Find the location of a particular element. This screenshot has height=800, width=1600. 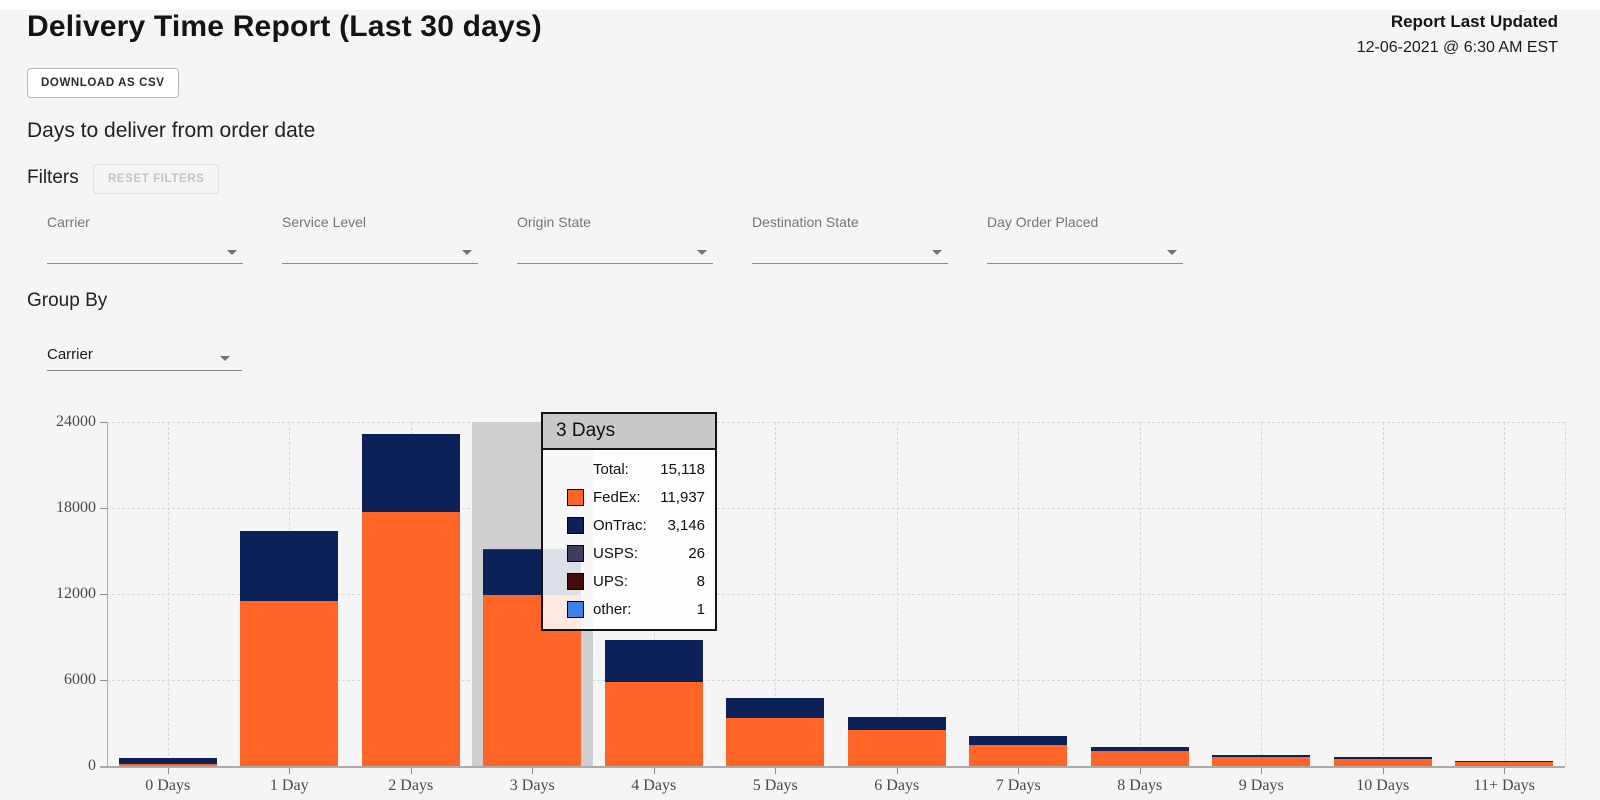

x-axis-label: 5 Days is located at coordinates (775, 785).